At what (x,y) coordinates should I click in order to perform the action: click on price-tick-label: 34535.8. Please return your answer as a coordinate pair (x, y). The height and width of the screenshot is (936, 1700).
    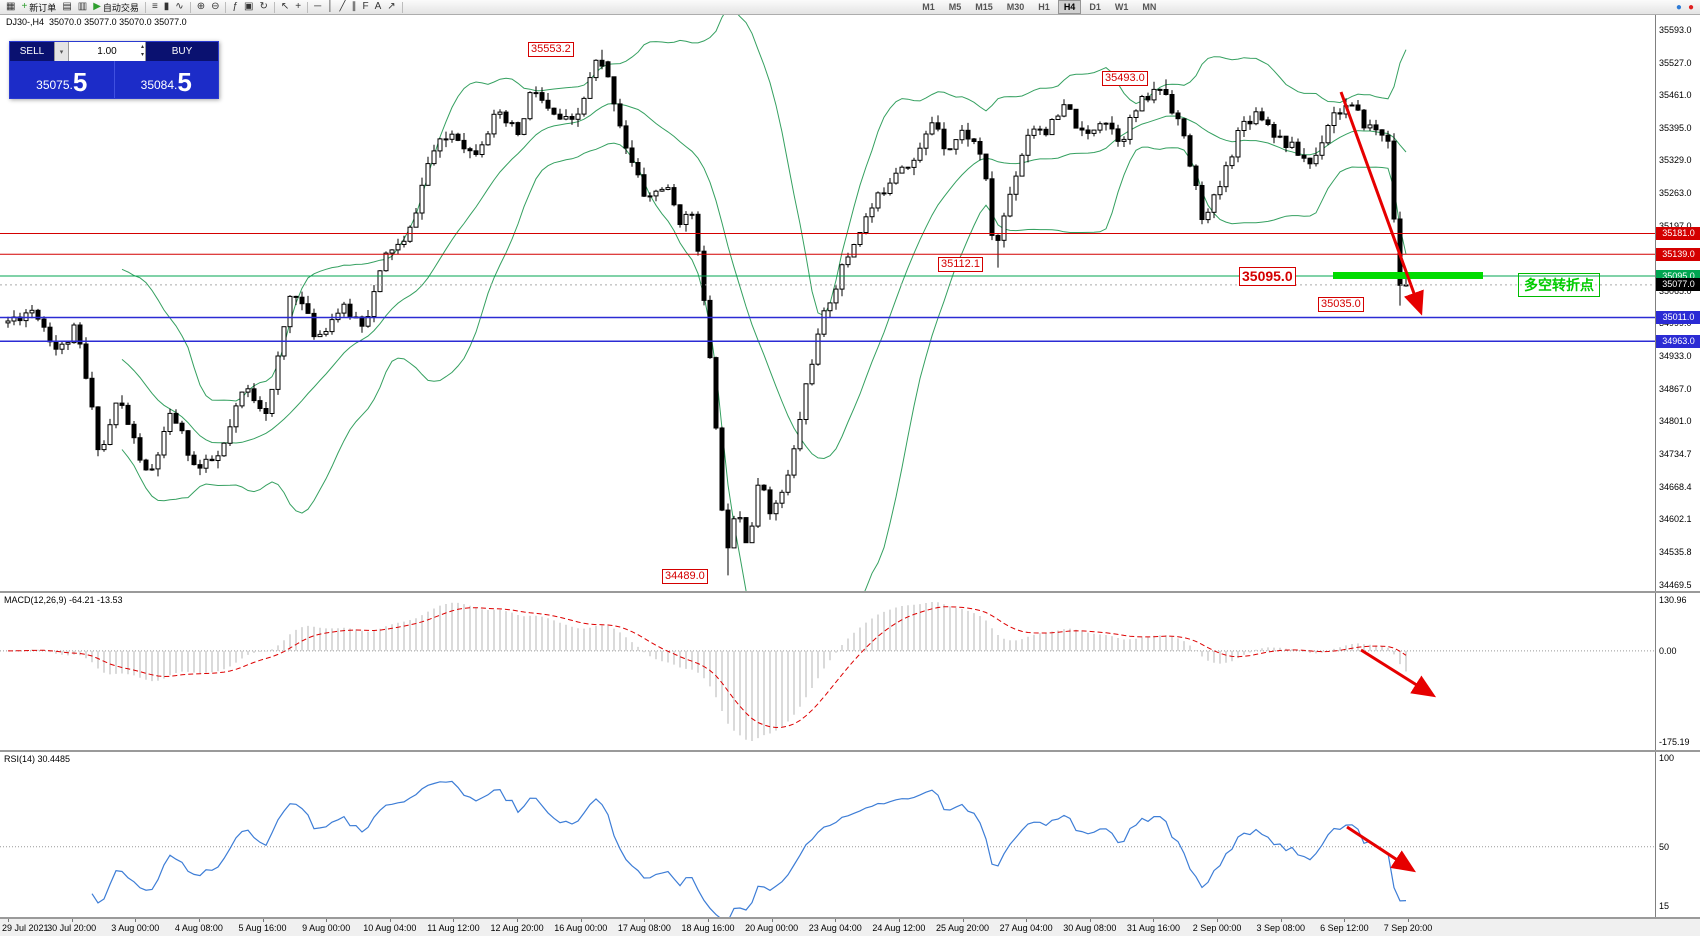
    Looking at the image, I should click on (1675, 552).